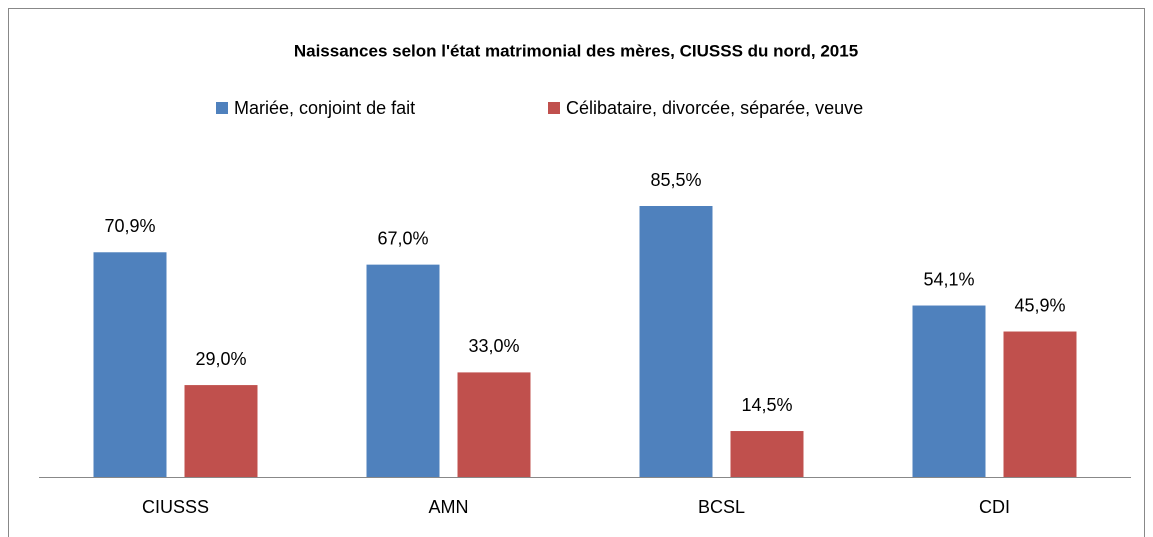 Image resolution: width=1153 pixels, height=537 pixels. Describe the element at coordinates (220, 359) in the screenshot. I see `value-label: 29,0%` at that location.